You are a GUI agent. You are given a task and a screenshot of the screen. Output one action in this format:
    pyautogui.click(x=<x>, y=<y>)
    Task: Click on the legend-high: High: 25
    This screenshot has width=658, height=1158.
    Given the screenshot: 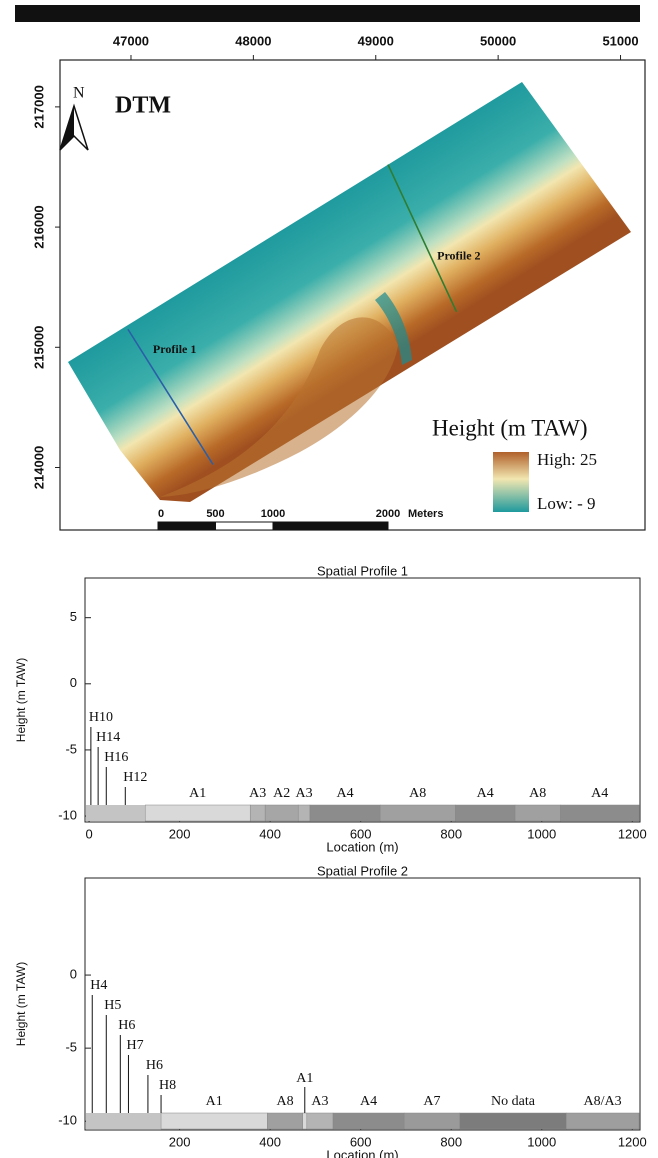 What is the action you would take?
    pyautogui.click(x=567, y=459)
    